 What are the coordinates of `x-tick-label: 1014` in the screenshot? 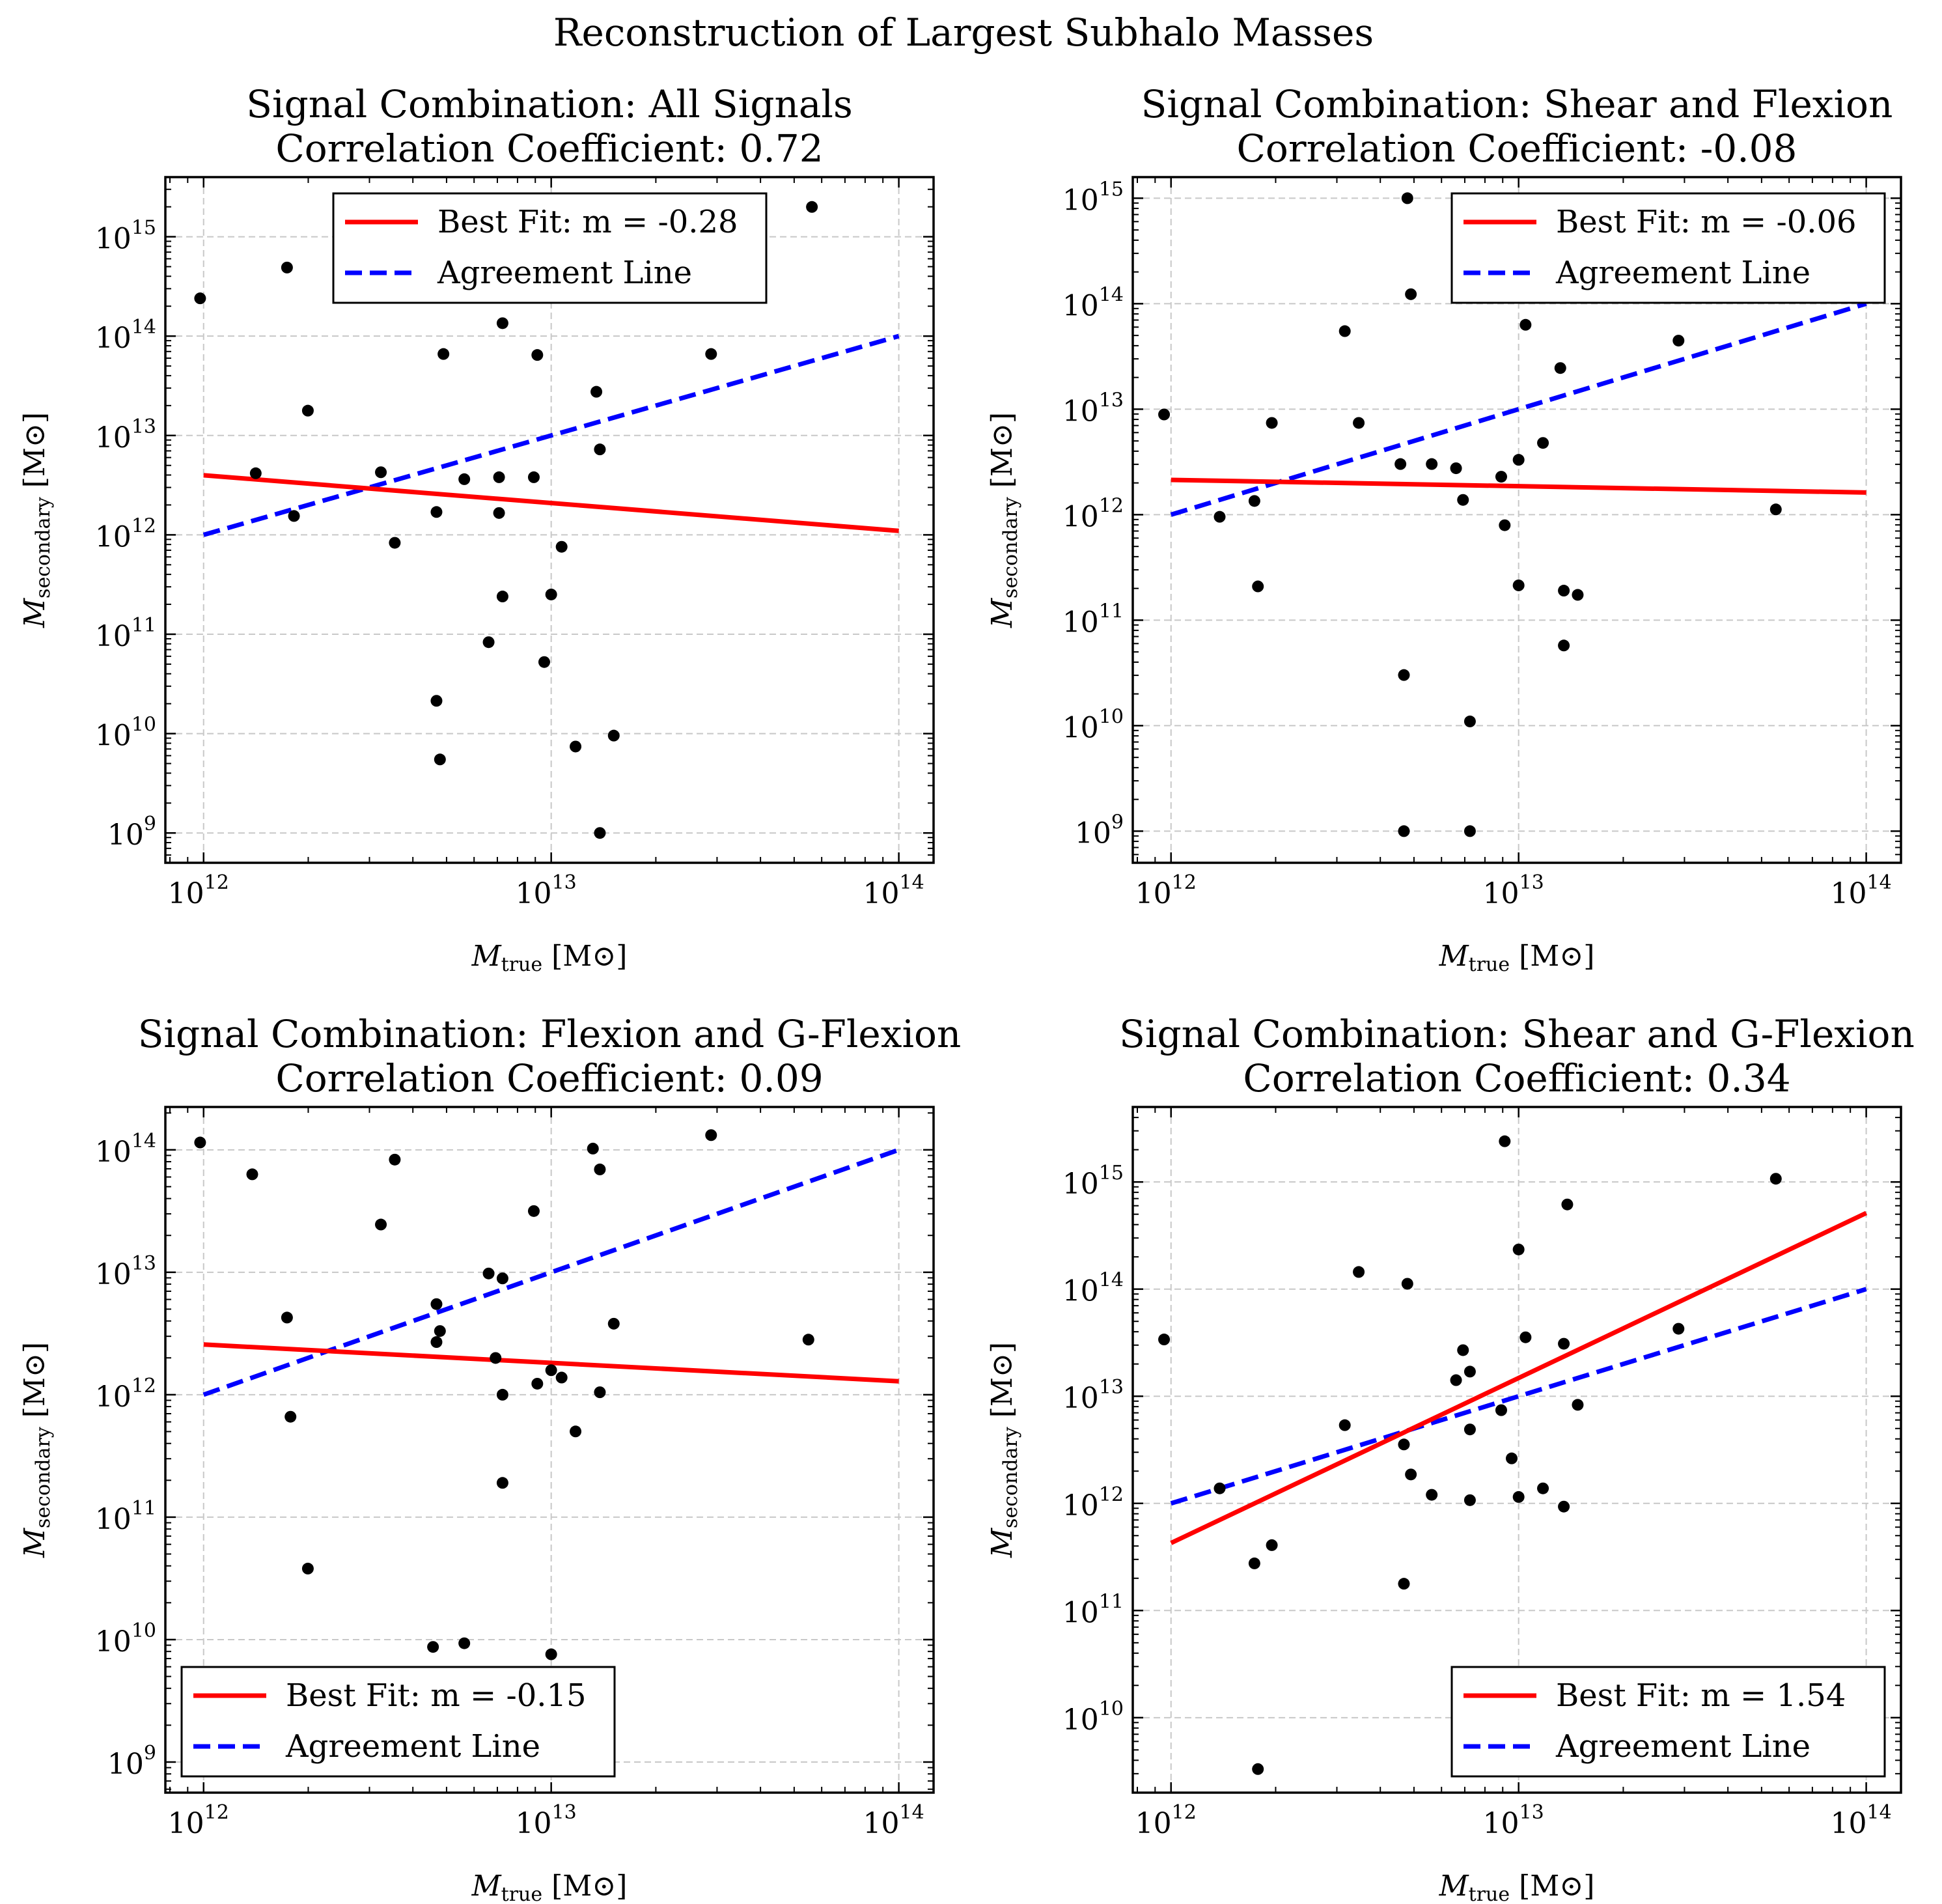 It's located at (894, 891).